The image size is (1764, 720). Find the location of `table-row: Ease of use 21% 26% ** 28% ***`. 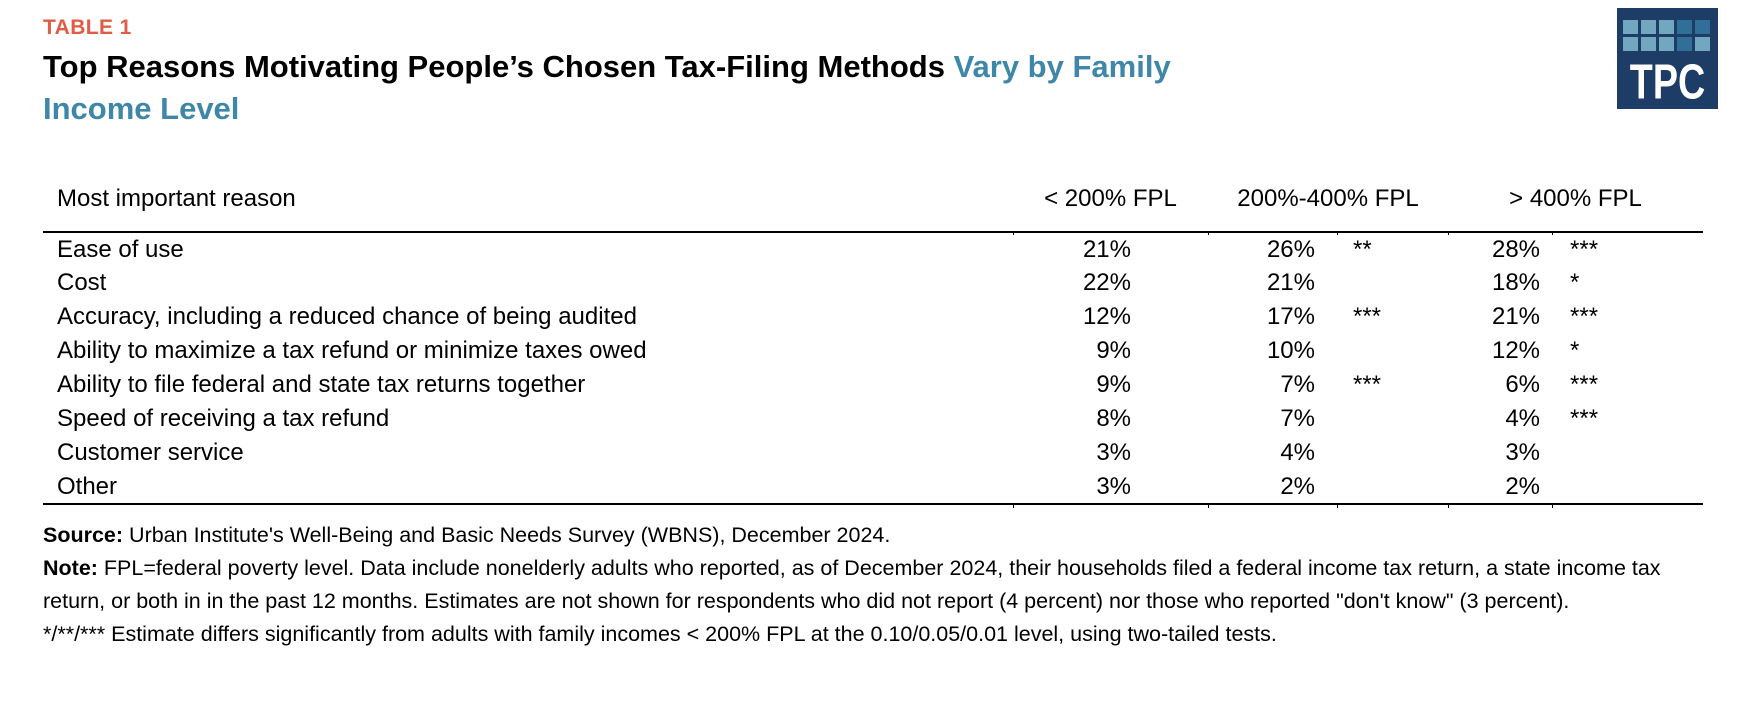

table-row: Ease of use 21% 26% ** 28% *** is located at coordinates (873, 249).